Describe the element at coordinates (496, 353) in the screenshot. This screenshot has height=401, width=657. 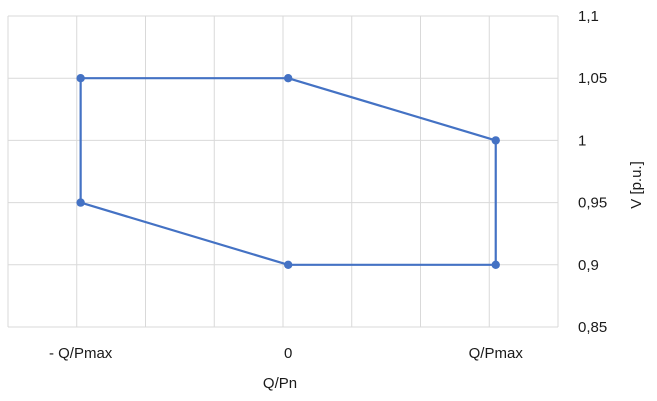
I see `x-tick-label: Q/Pmax` at that location.